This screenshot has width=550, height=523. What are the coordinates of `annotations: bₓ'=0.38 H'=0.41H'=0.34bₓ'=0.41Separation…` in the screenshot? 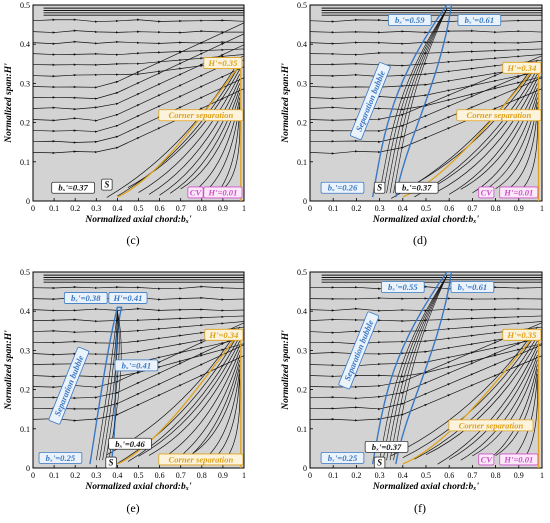 It's located at (141, 380).